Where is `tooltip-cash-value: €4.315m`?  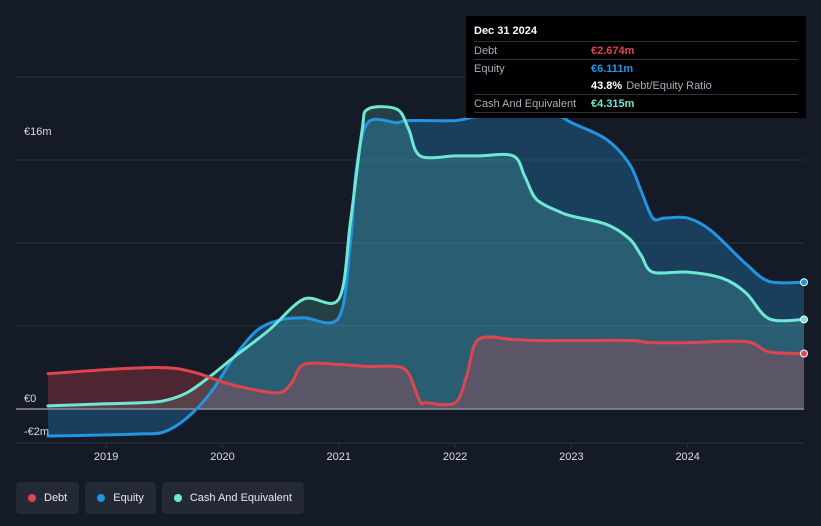
tooltip-cash-value: €4.315m is located at coordinates (613, 103).